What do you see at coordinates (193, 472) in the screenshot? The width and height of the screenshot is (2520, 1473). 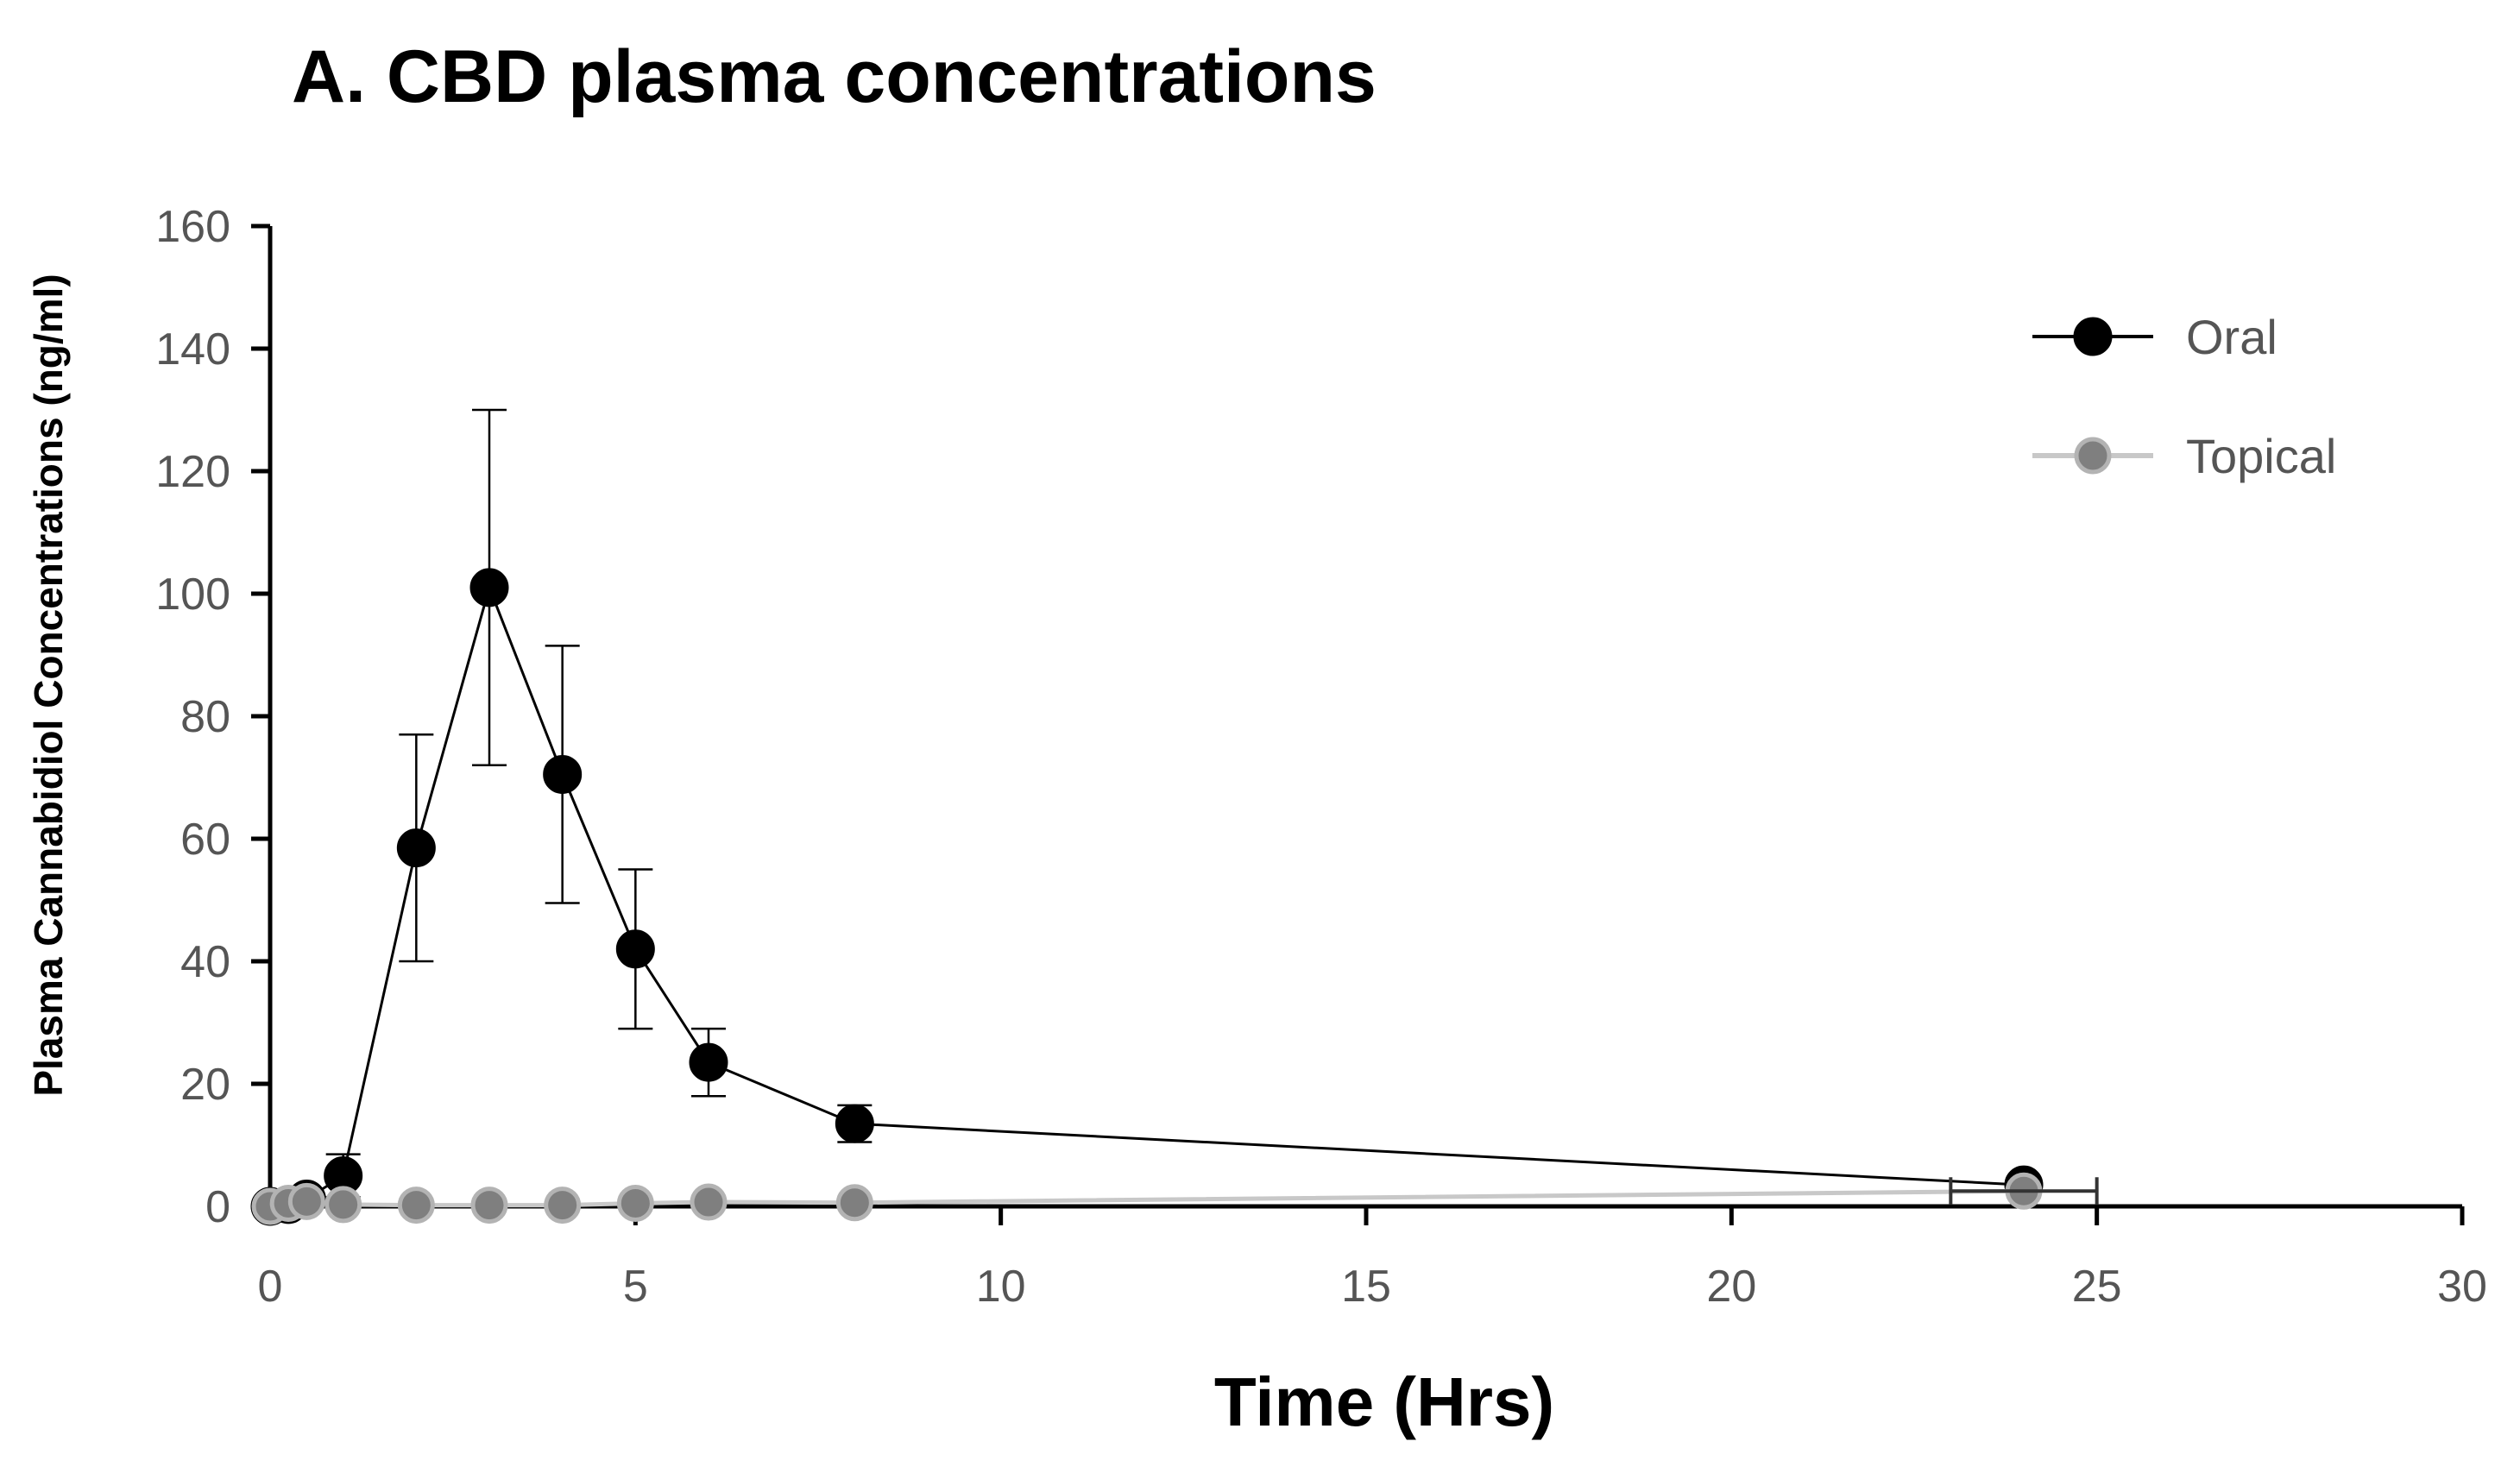 I see `y-tick-label: 120` at bounding box center [193, 472].